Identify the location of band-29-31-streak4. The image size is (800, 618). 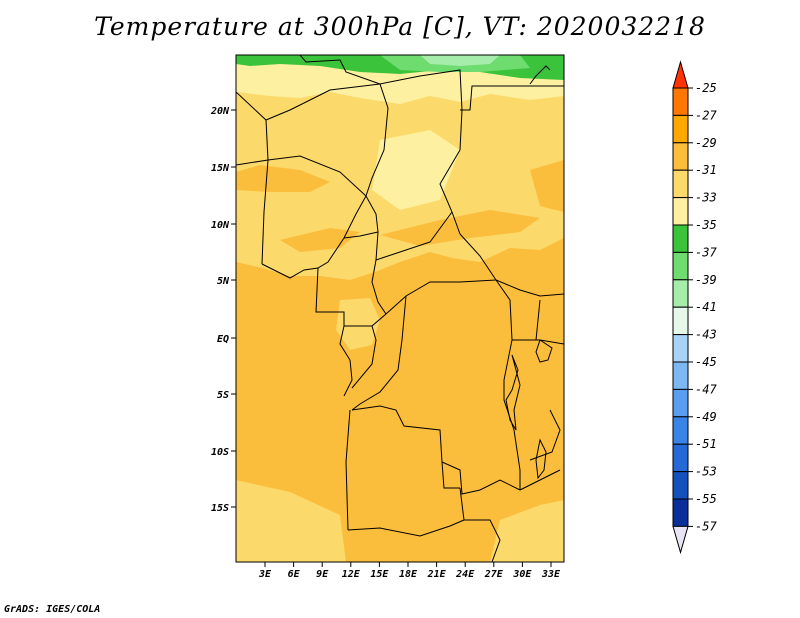
(460, 228).